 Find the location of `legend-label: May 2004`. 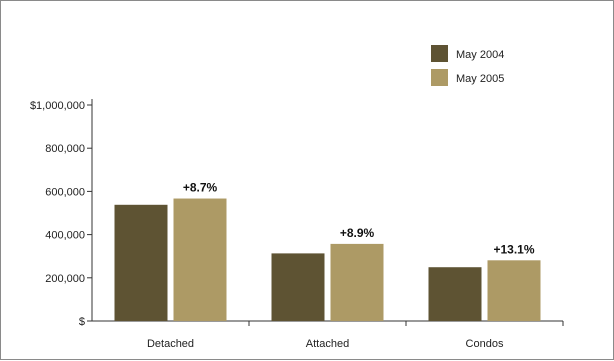

legend-label: May 2004 is located at coordinates (480, 55).